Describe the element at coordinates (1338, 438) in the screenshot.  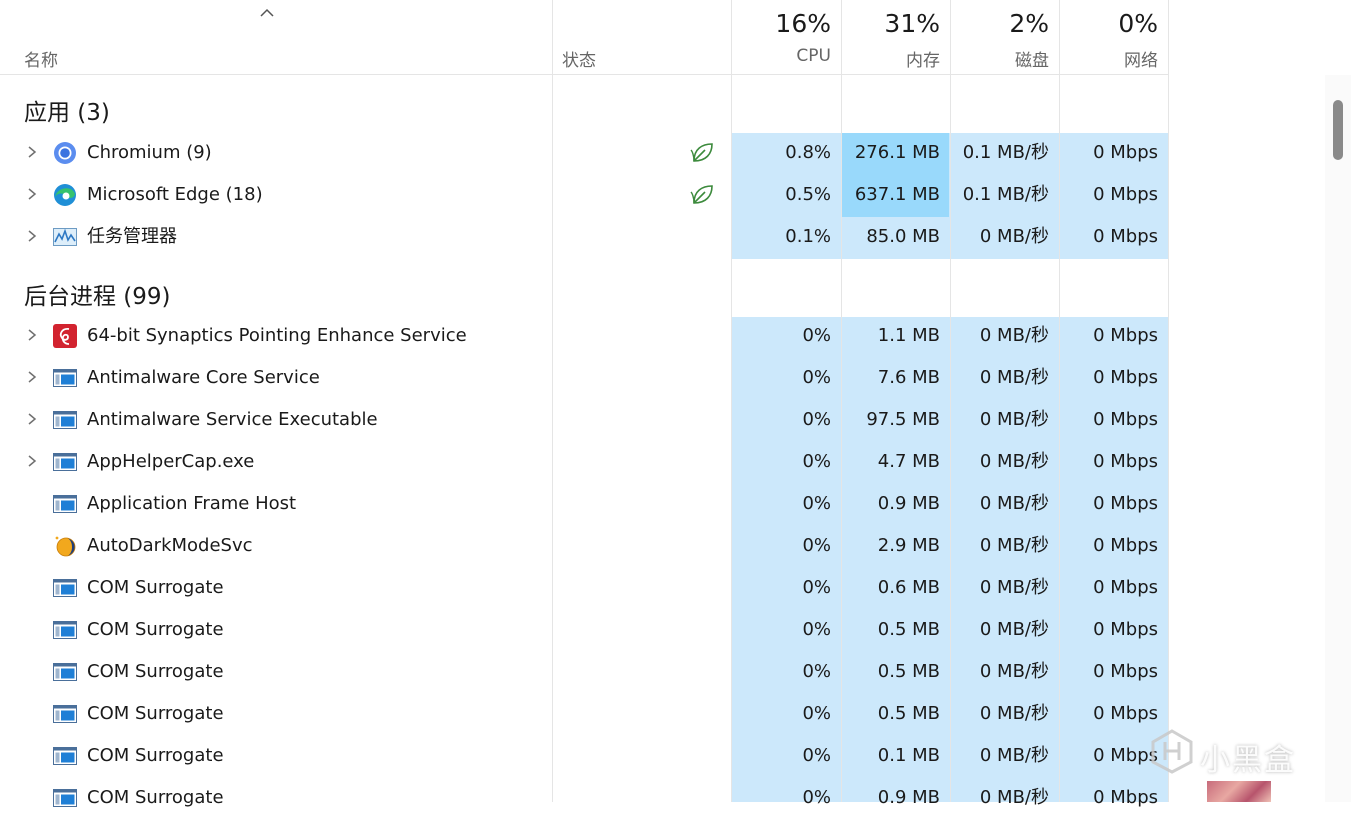
I see `vertical-scrollbar-track` at that location.